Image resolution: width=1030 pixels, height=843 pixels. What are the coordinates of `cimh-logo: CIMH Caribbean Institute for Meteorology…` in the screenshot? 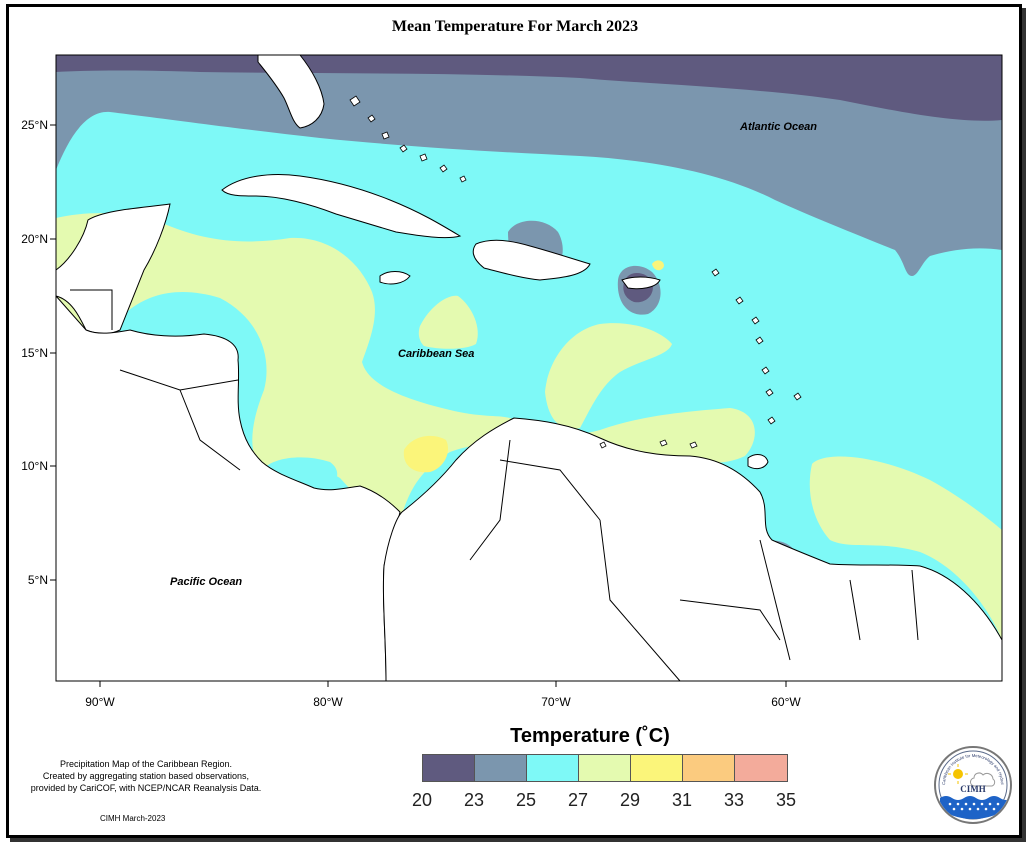 It's located at (973, 785).